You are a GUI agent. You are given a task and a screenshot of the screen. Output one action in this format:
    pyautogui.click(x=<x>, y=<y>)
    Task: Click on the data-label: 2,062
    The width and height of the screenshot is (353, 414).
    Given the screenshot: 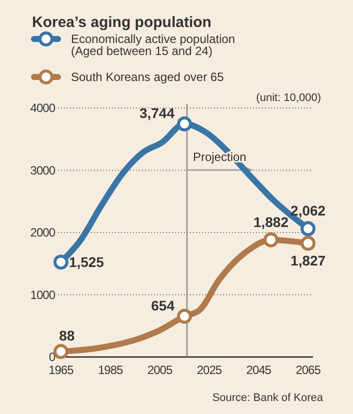 What is the action you would take?
    pyautogui.click(x=308, y=210)
    